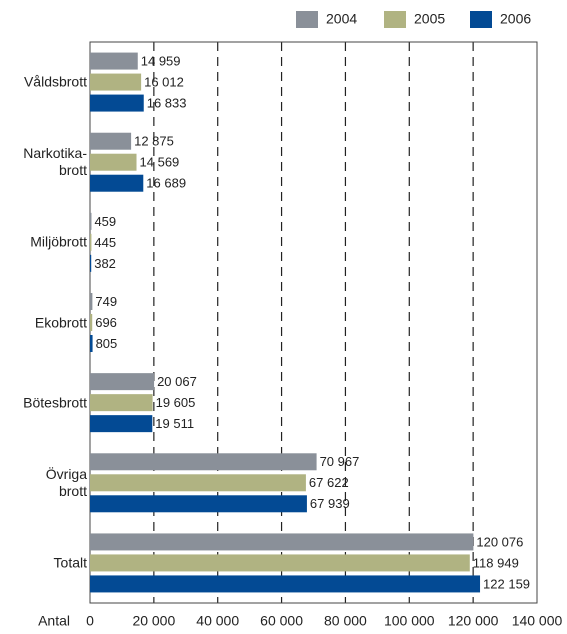  Describe the element at coordinates (217, 621) in the screenshot. I see `x-tick-label: 40 000` at that location.